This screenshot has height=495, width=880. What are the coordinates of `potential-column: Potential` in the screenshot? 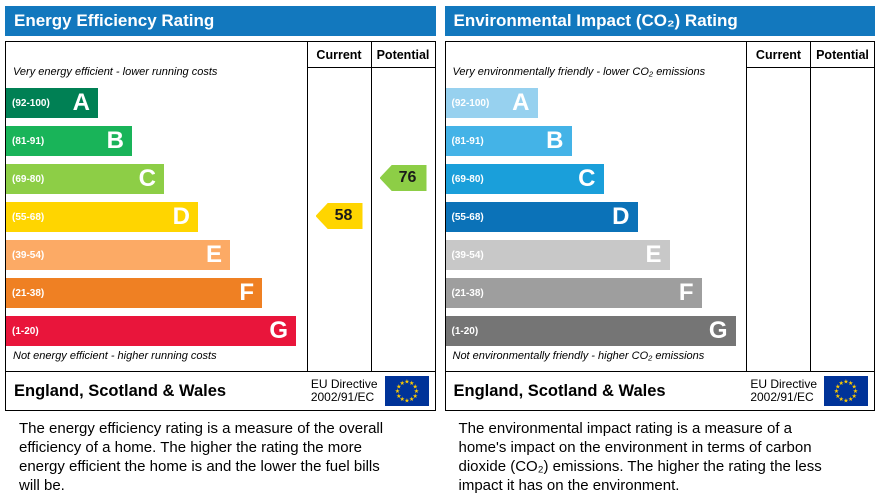 It's located at (842, 206).